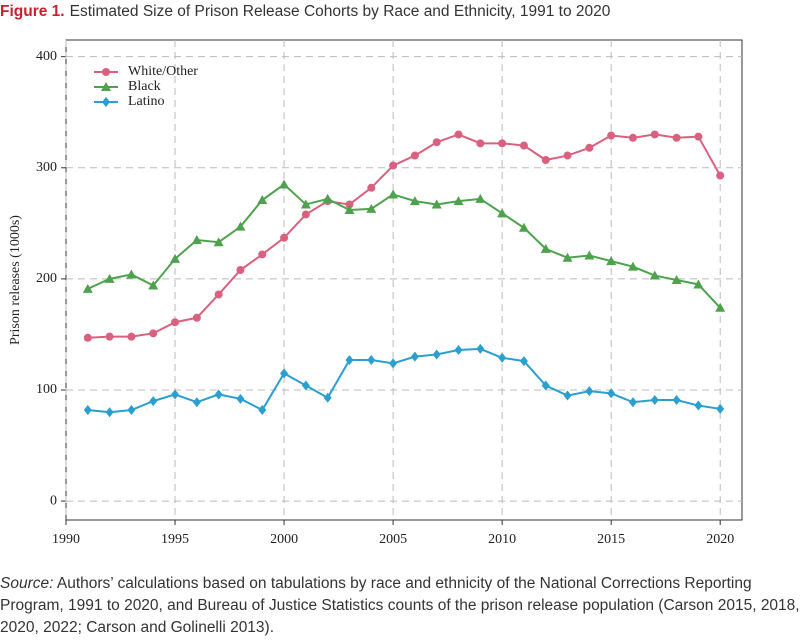 This screenshot has height=642, width=800. What do you see at coordinates (46, 278) in the screenshot?
I see `y-tick-label: 200` at bounding box center [46, 278].